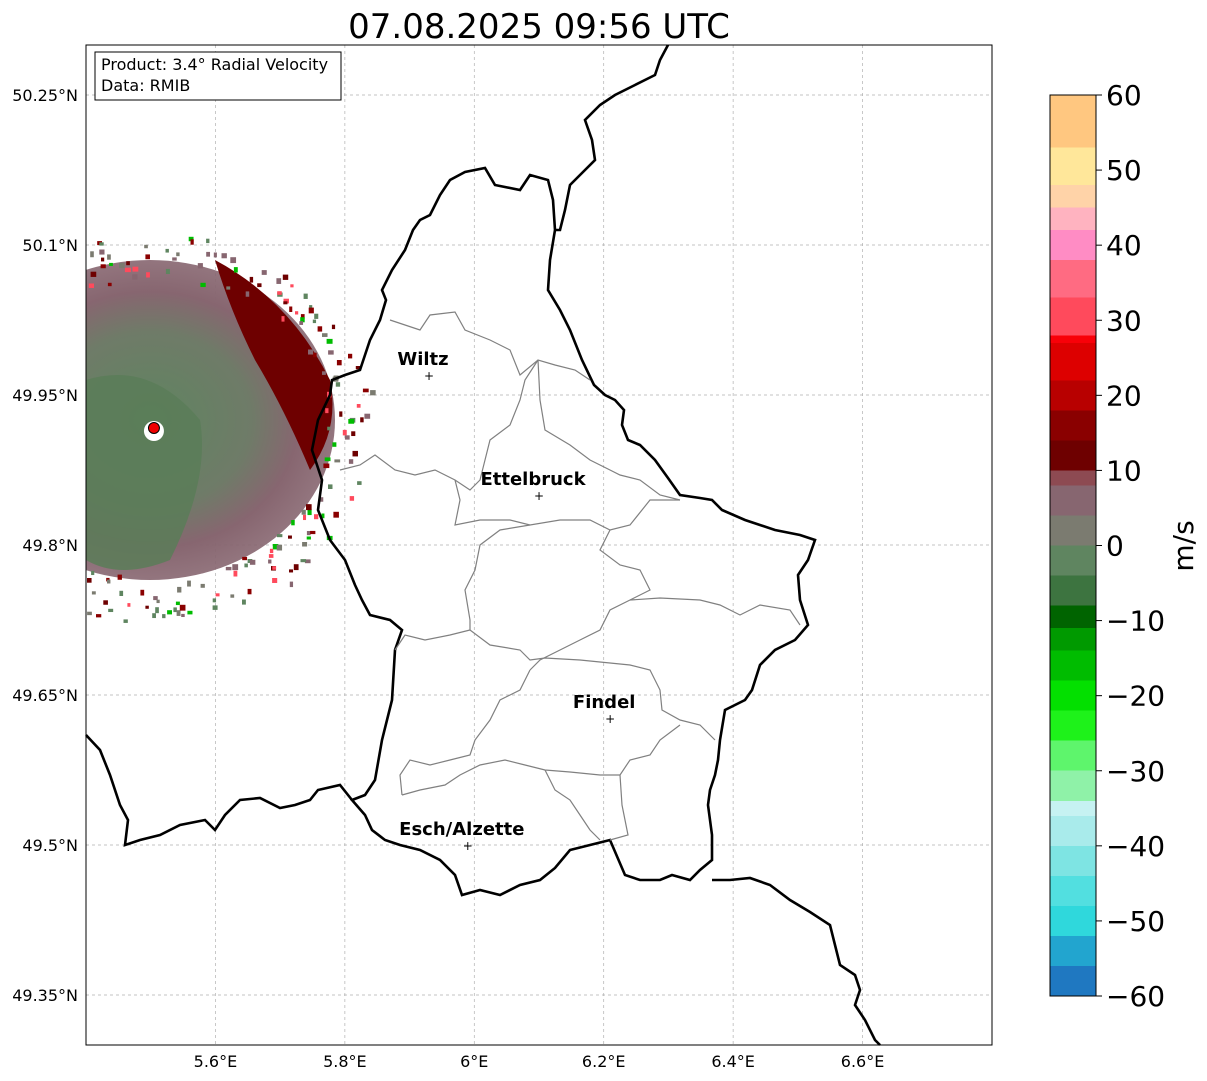 Image resolution: width=1207 pixels, height=1081 pixels. Describe the element at coordinates (1124, 546) in the screenshot. I see `colorbar: 60 50 40 30 20 10 0 −10 −20 −30 −40 −50 −60 m/s` at that location.